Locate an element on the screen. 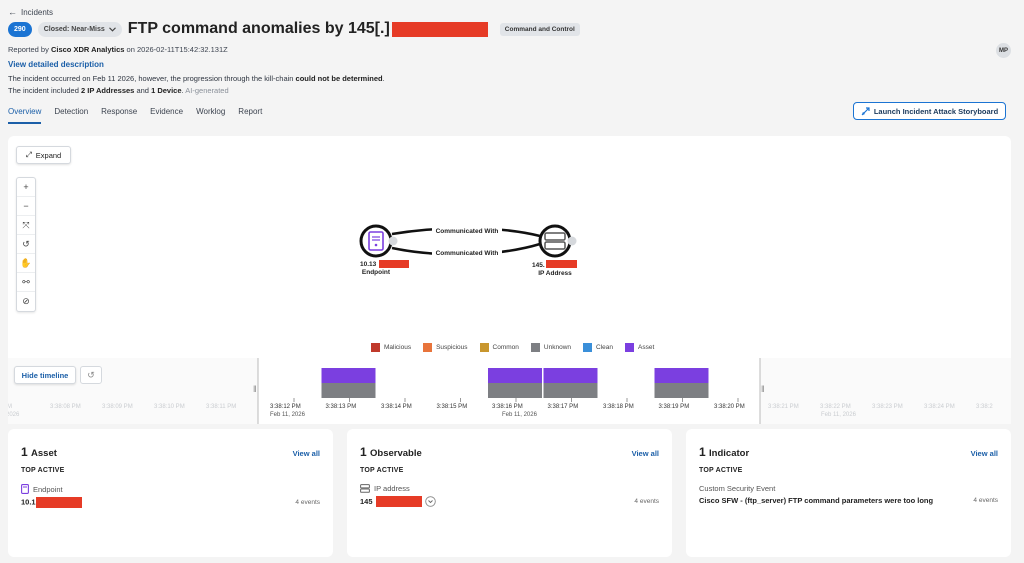 The width and height of the screenshot is (1024, 563). desc-bold-3: 1 Device is located at coordinates (166, 90).